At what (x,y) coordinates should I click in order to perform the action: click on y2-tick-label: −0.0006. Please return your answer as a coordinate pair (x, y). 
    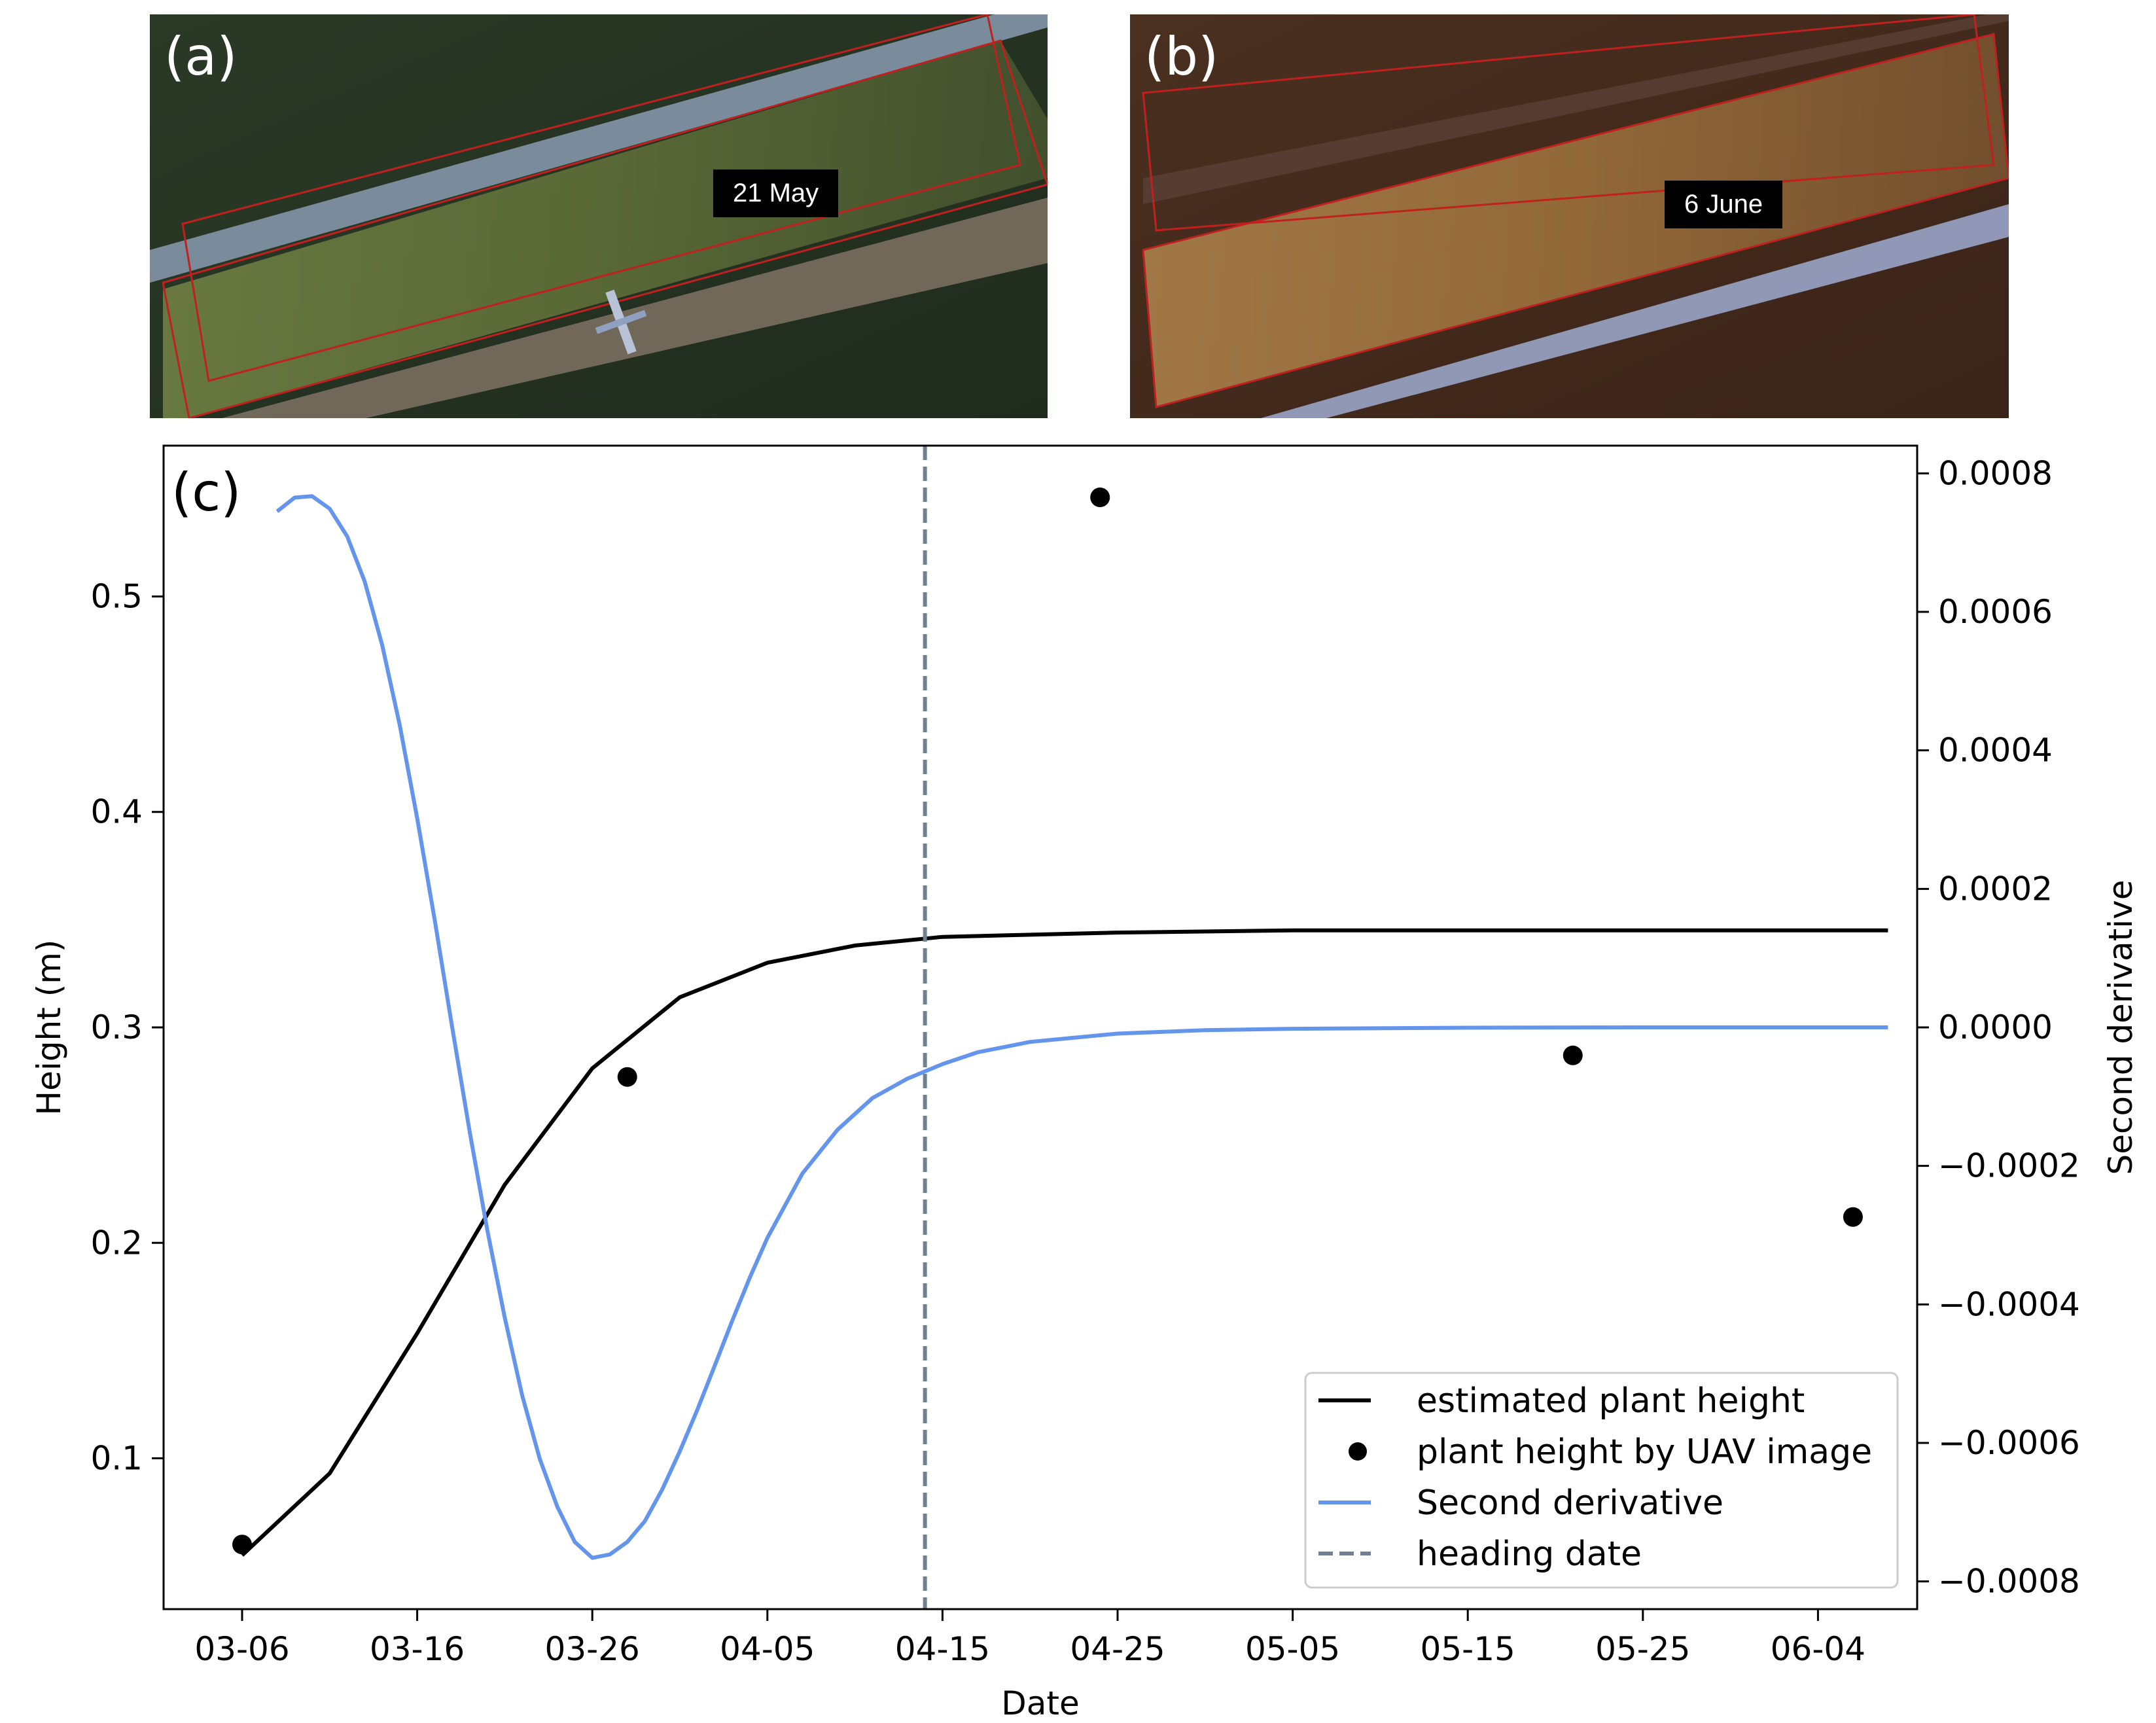
    Looking at the image, I should click on (2009, 1443).